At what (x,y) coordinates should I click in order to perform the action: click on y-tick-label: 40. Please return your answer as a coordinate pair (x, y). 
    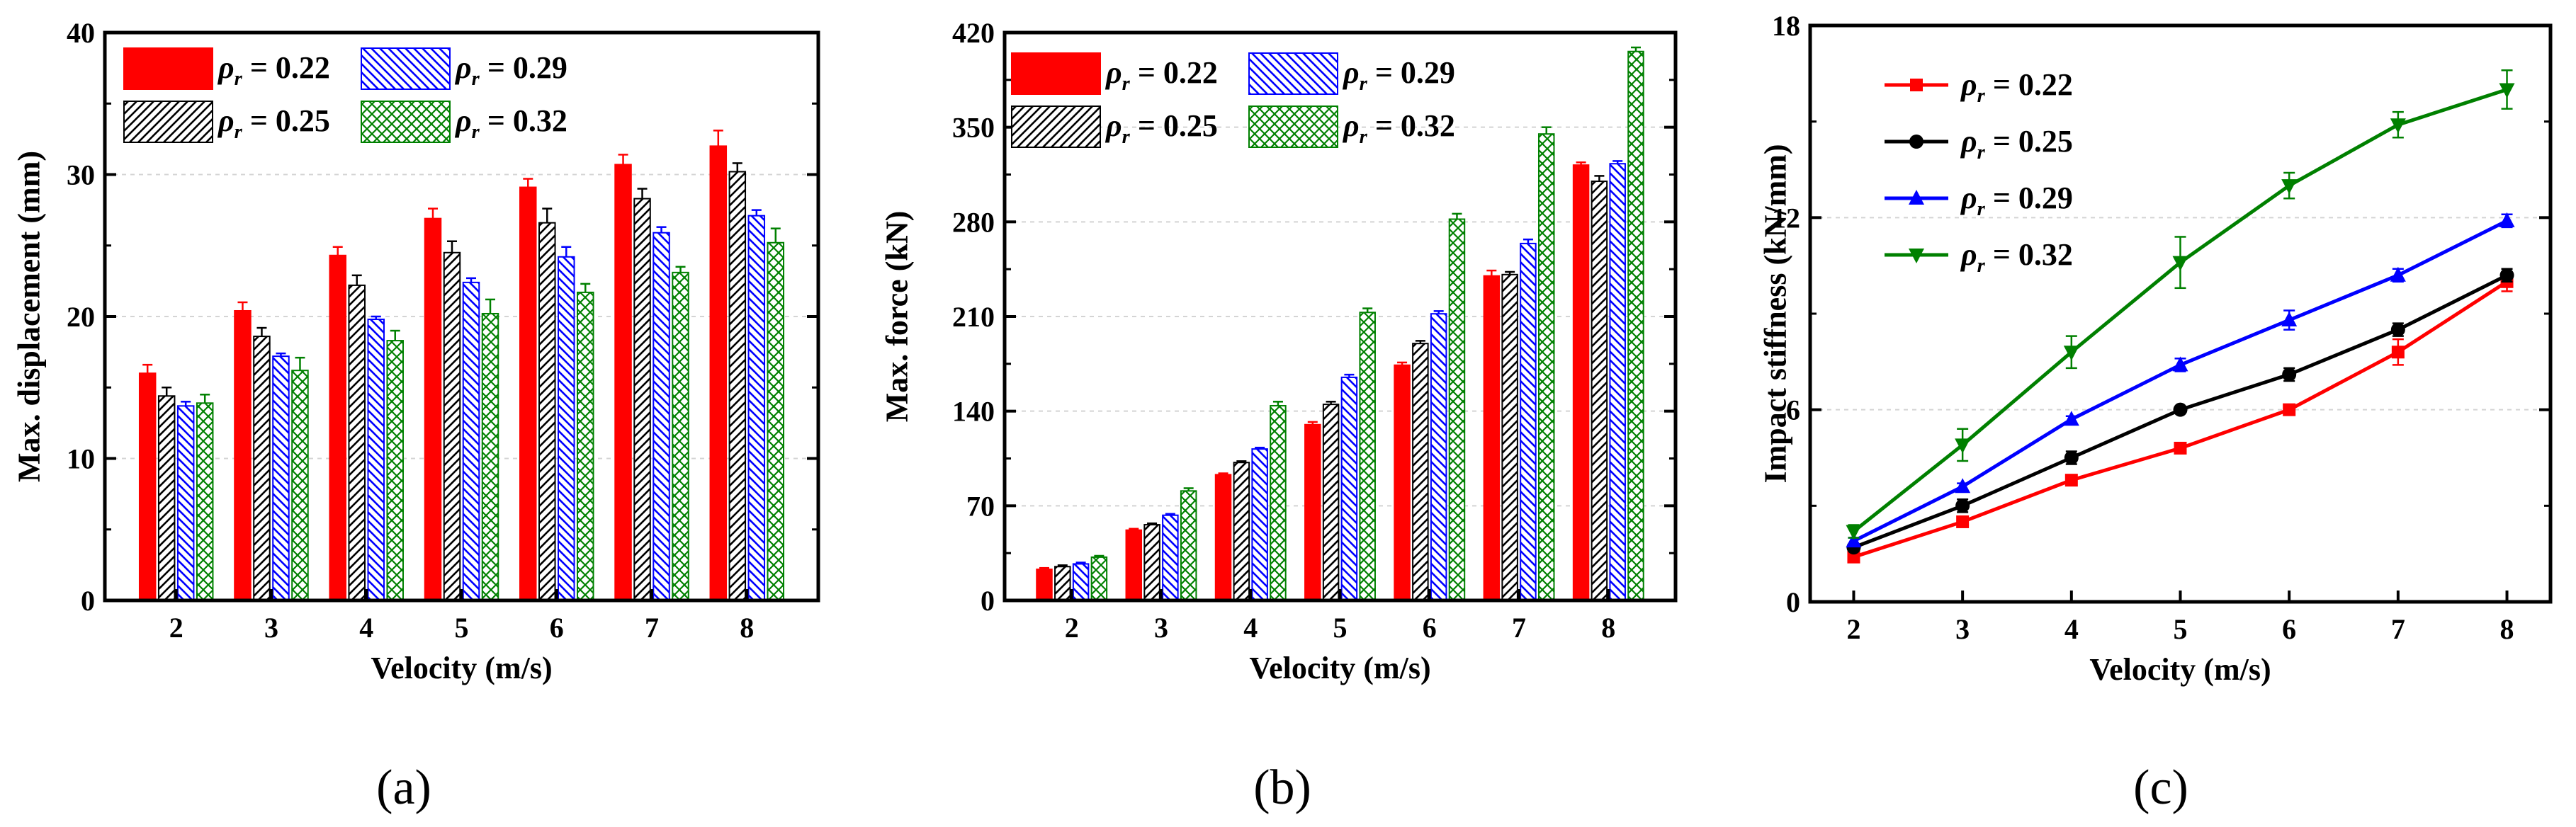
    Looking at the image, I should click on (81, 33).